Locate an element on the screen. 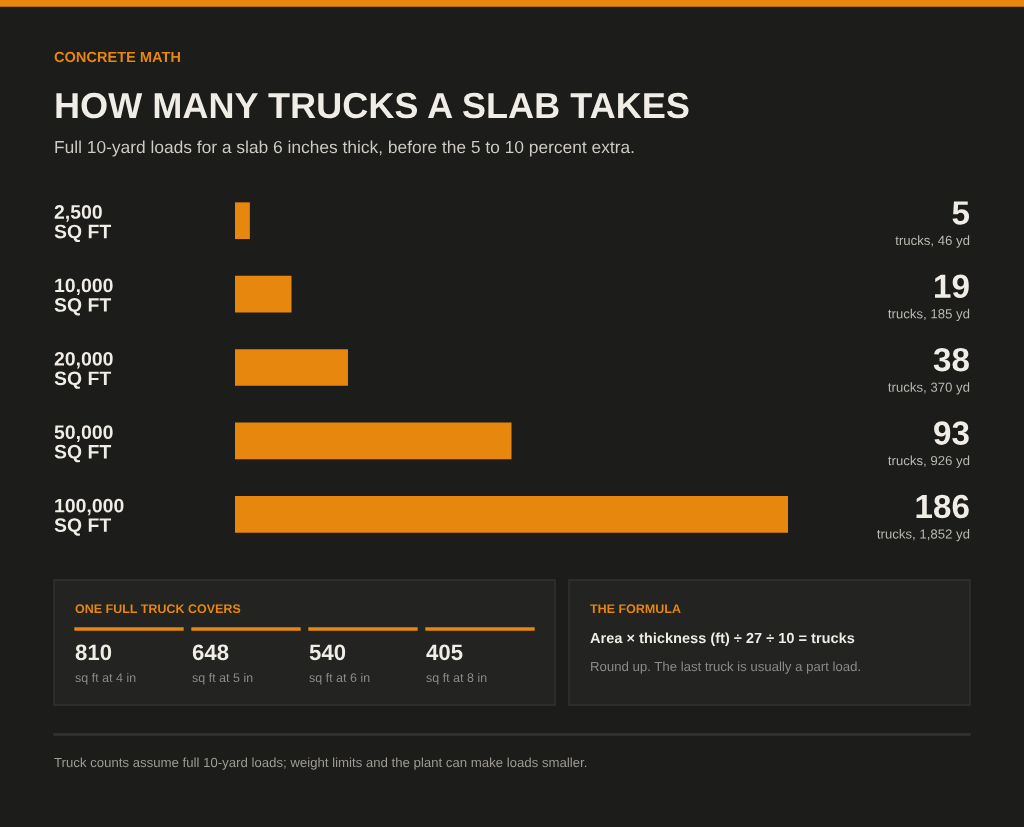 The width and height of the screenshot is (1024, 827). data-label: 5 trucks, 46 yd is located at coordinates (932, 224).